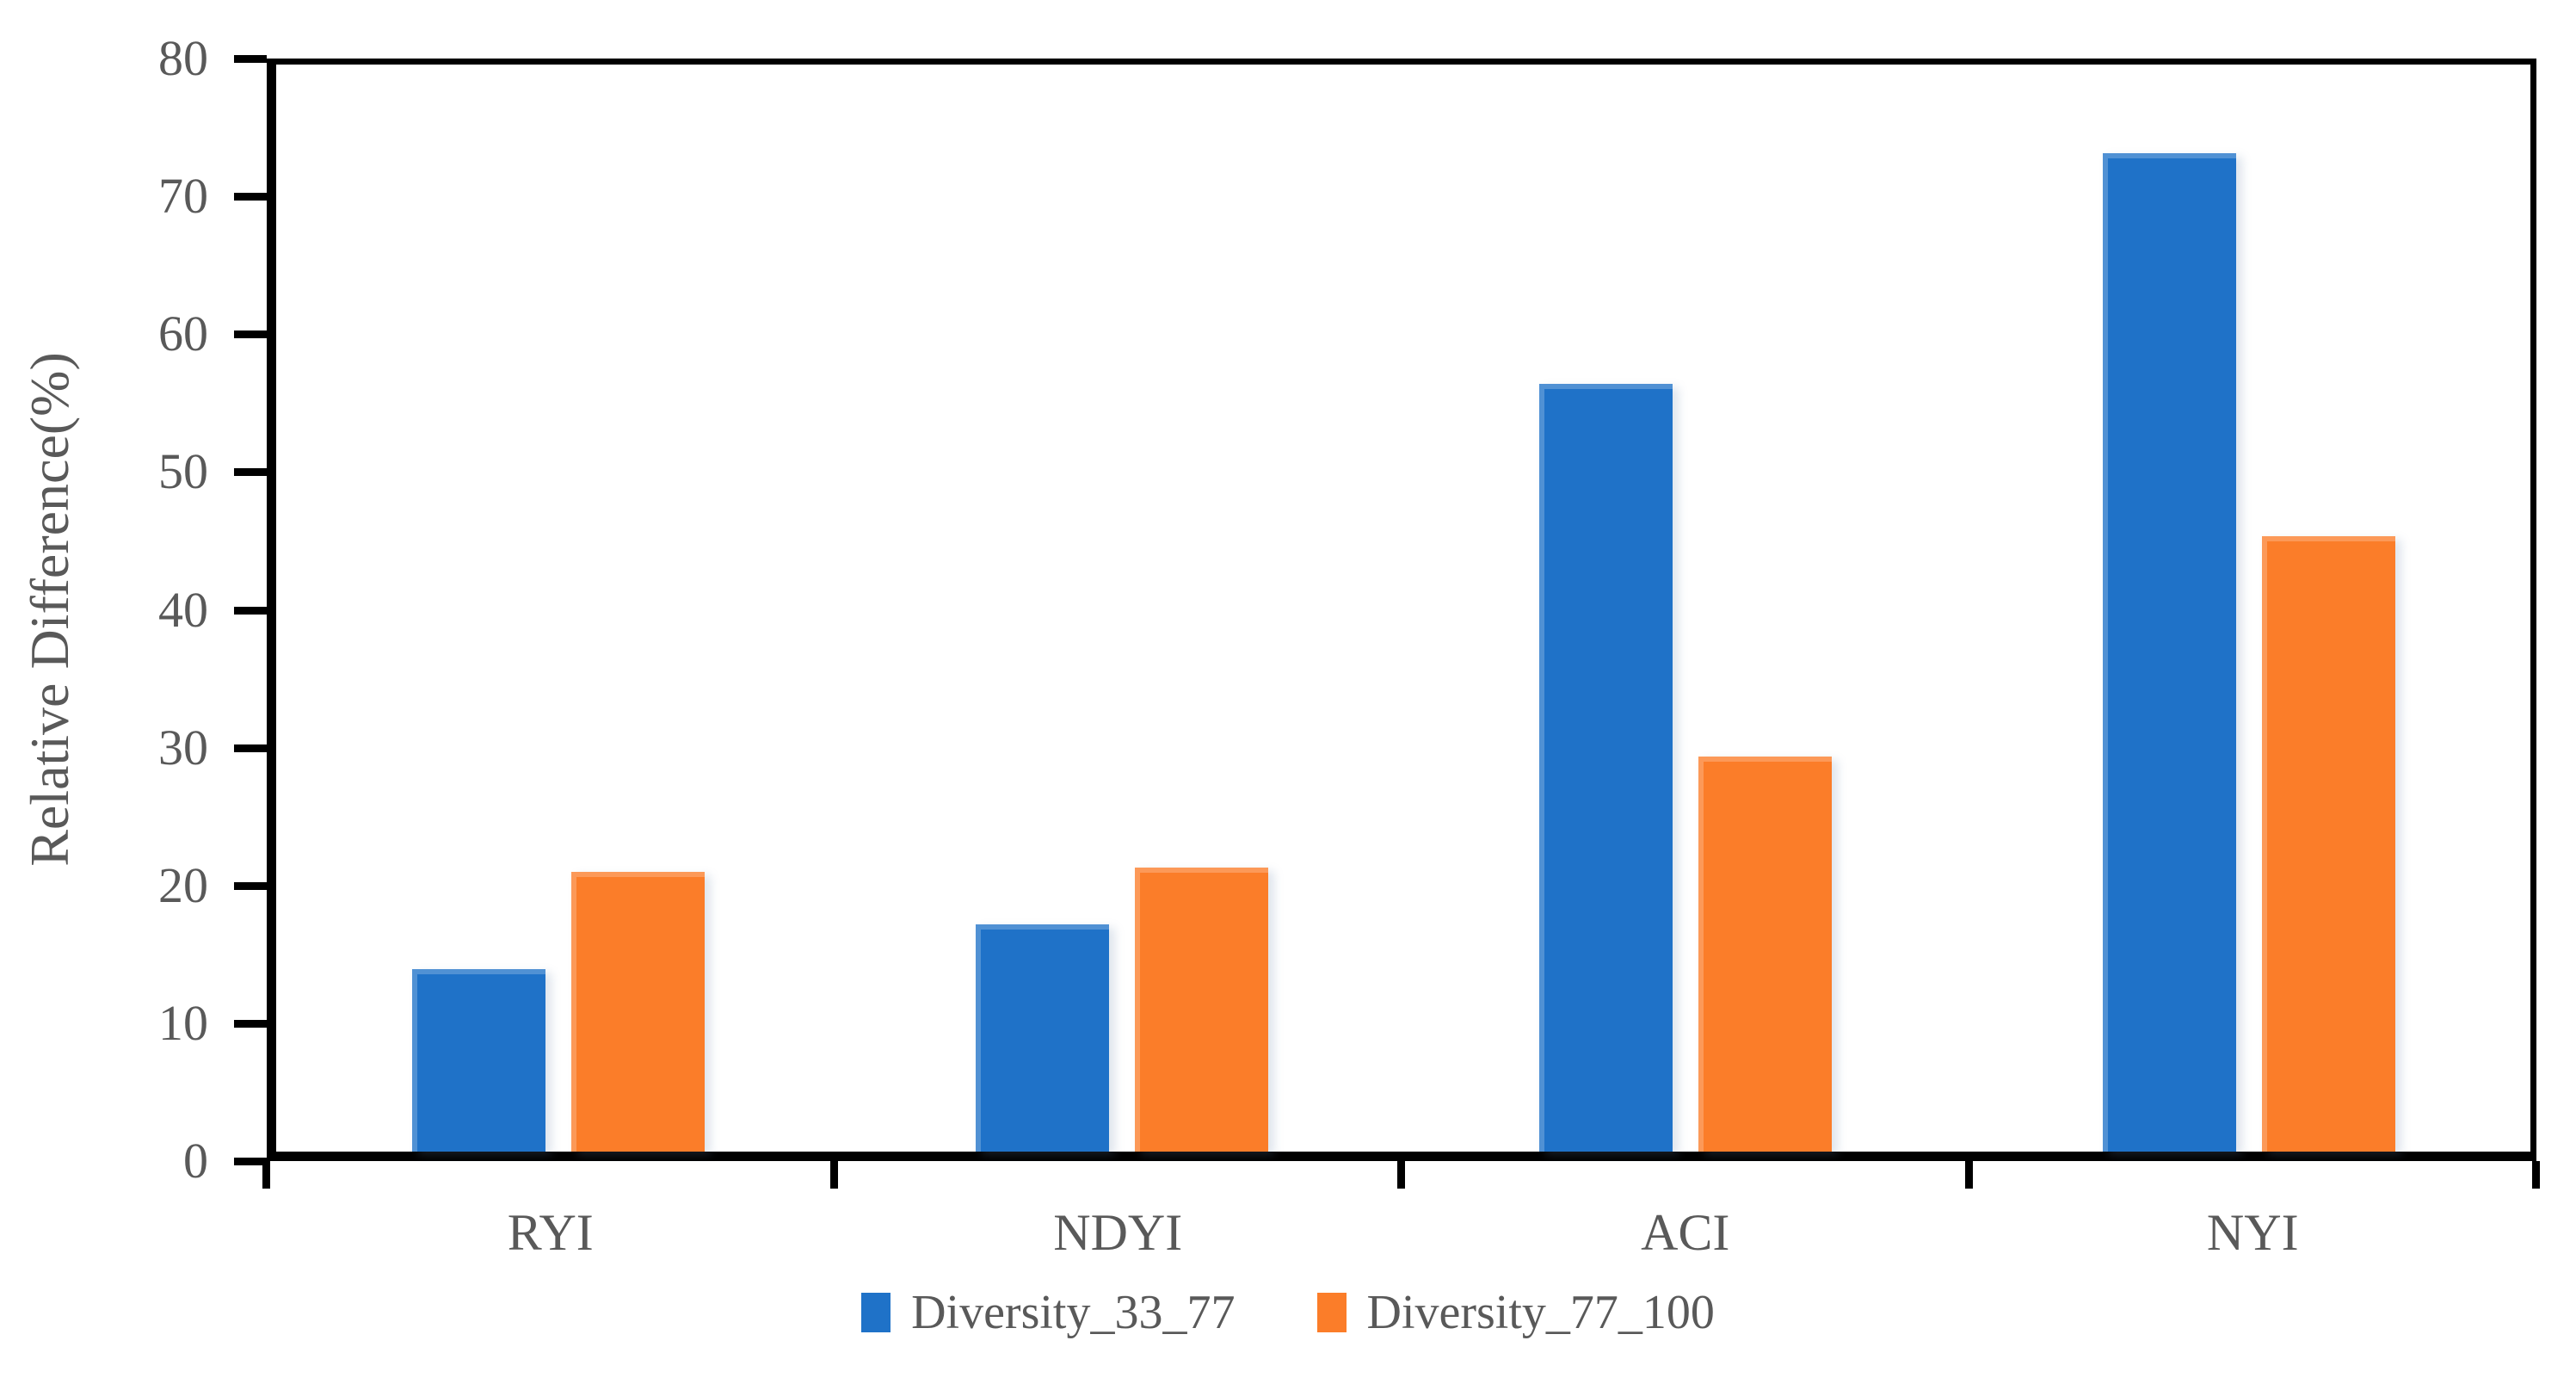 Image resolution: width=2576 pixels, height=1390 pixels. What do you see at coordinates (183, 471) in the screenshot?
I see `y-tick-label: 50` at bounding box center [183, 471].